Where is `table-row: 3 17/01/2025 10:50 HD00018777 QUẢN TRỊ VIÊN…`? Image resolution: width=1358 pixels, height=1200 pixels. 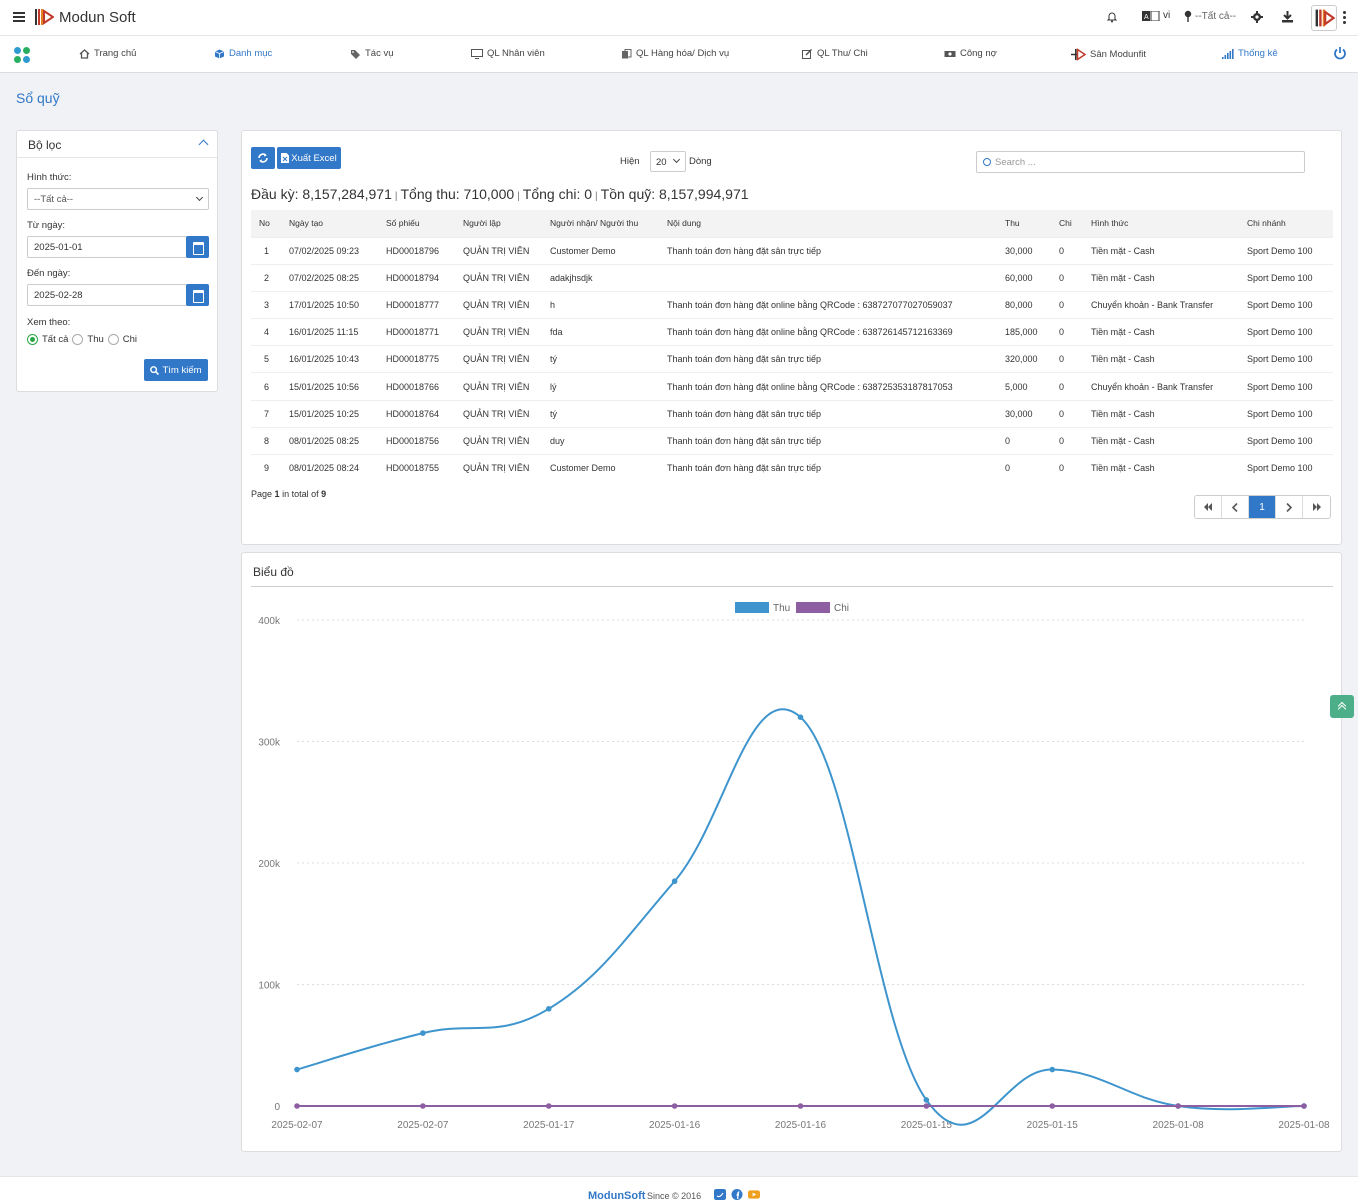 table-row: 3 17/01/2025 10:50 HD00018777 QUẢN TRỊ VIÊN… is located at coordinates (792, 304).